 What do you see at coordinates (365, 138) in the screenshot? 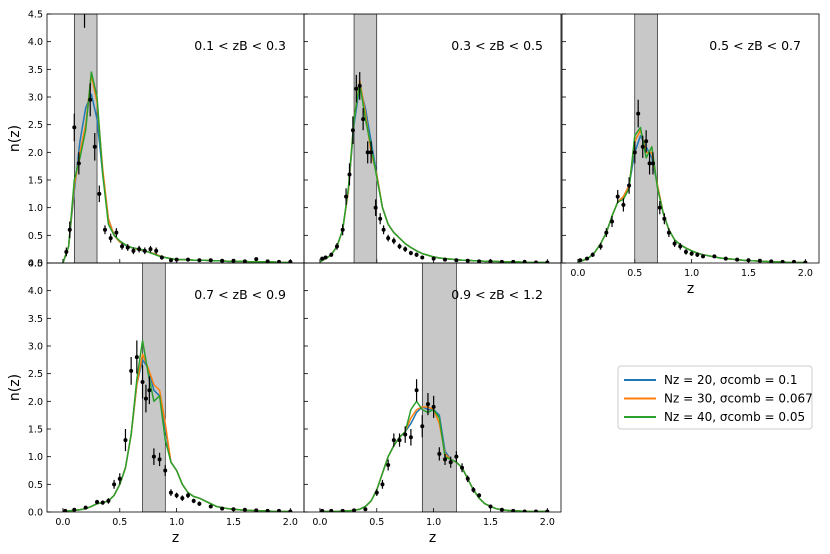
I see `redshift-band` at bounding box center [365, 138].